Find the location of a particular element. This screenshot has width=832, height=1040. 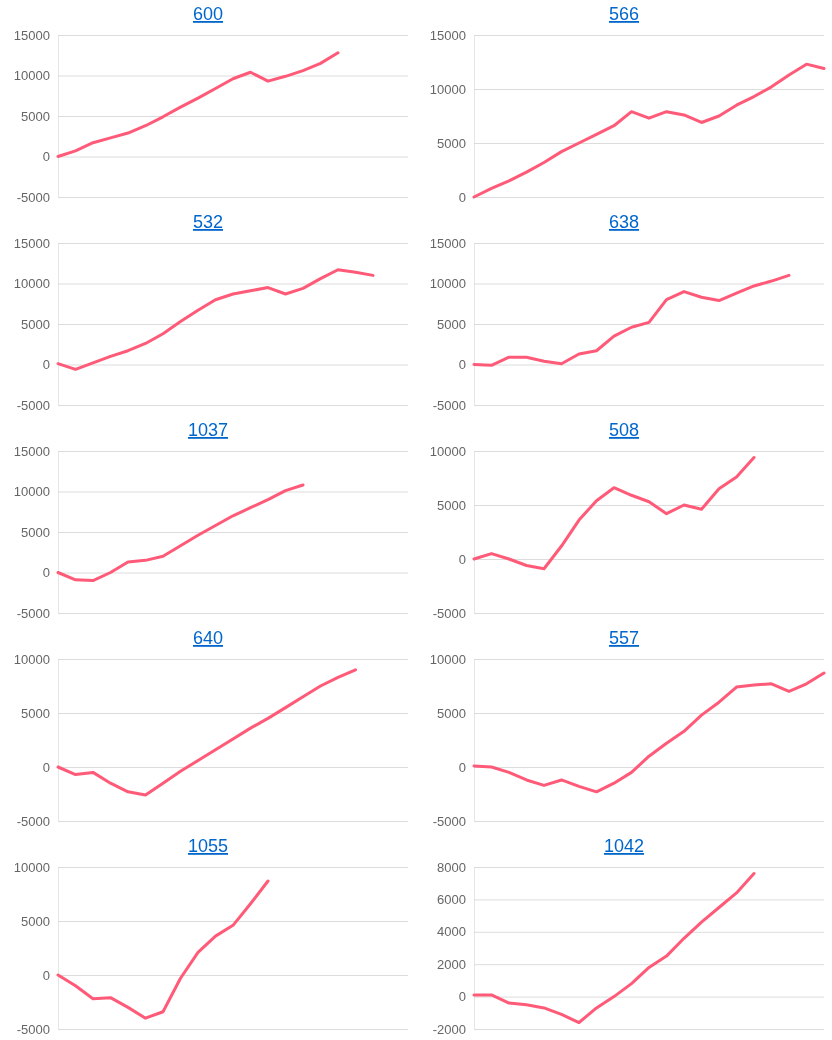

y-tick-label: 2000 is located at coordinates (451, 964).